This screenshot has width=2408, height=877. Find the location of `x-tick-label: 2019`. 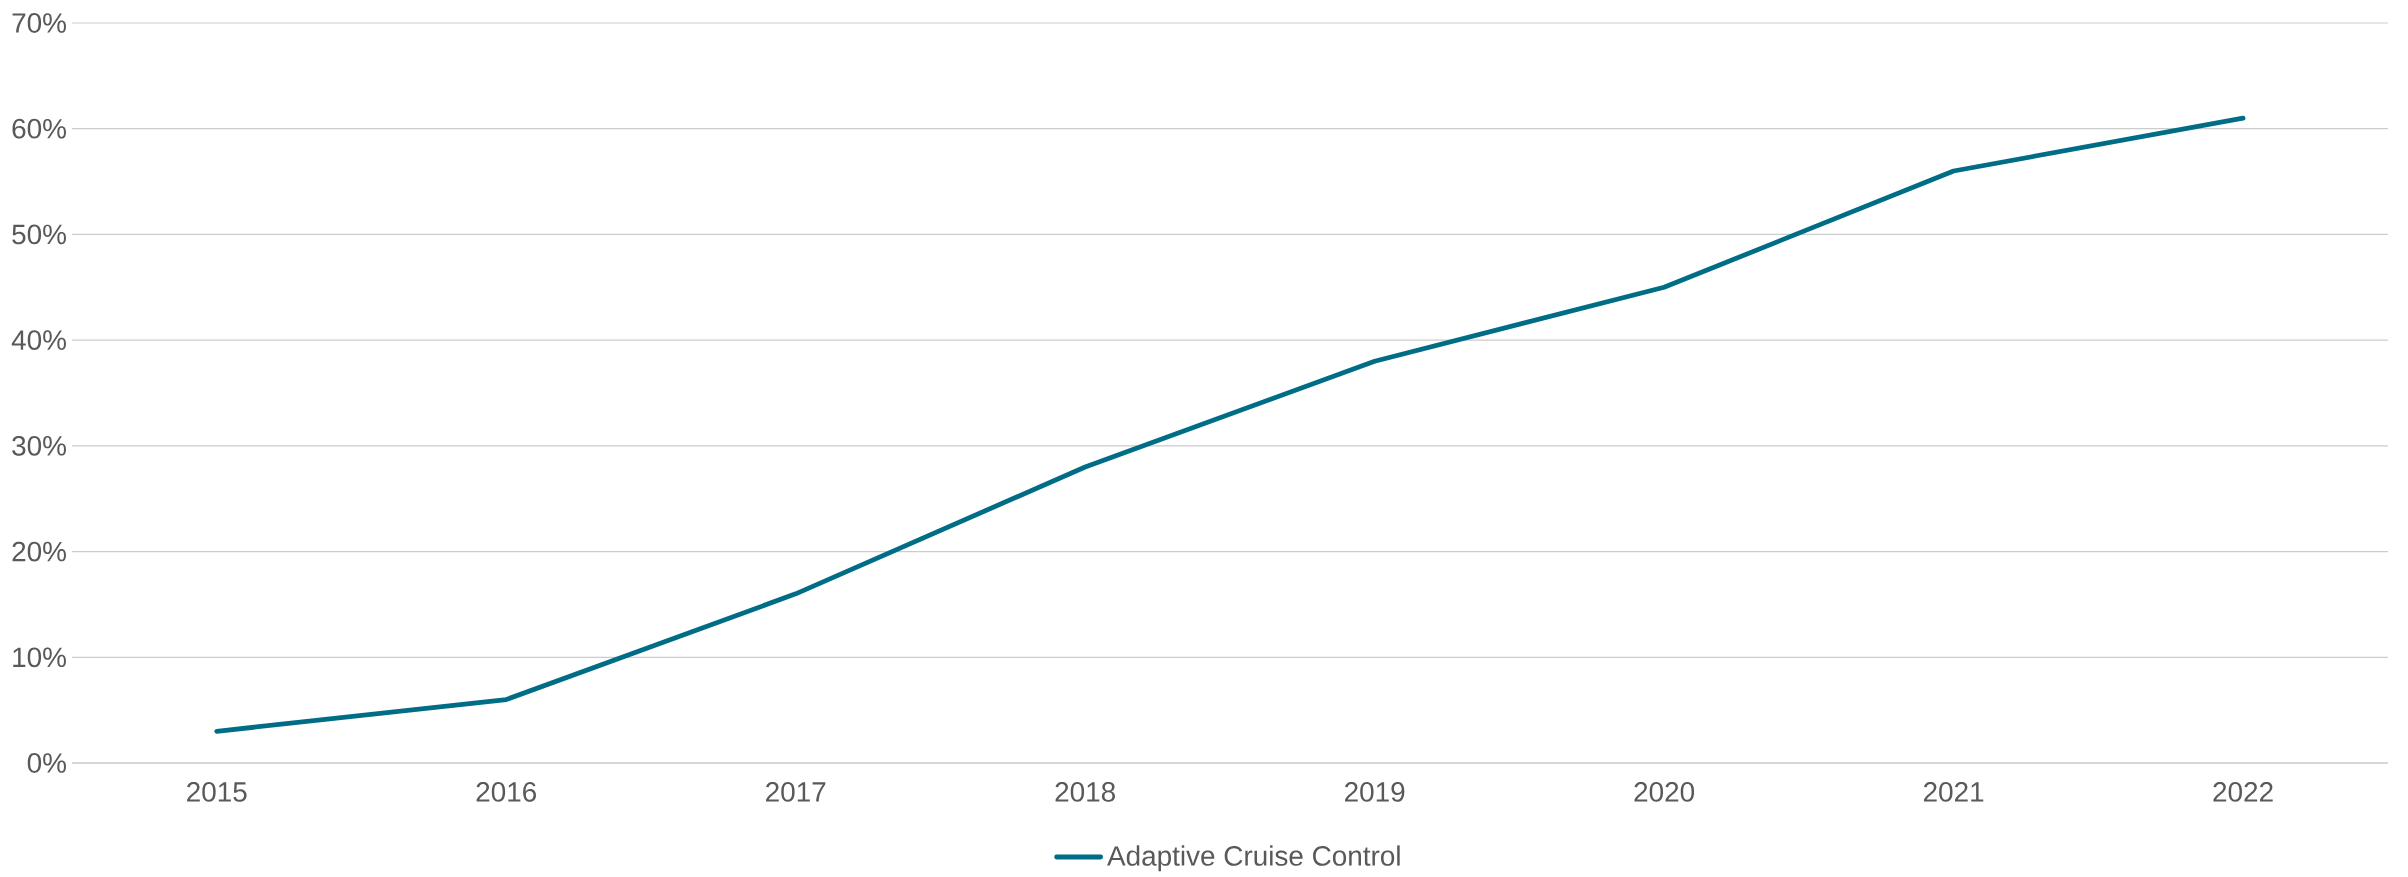

x-tick-label: 2019 is located at coordinates (1375, 792).